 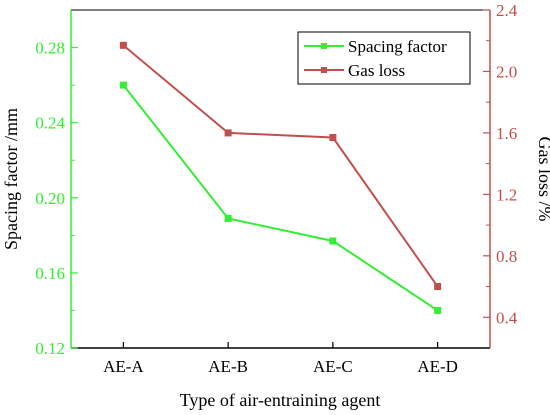 I want to click on right-tick-label-0-4: 0.4, so click(x=507, y=317).